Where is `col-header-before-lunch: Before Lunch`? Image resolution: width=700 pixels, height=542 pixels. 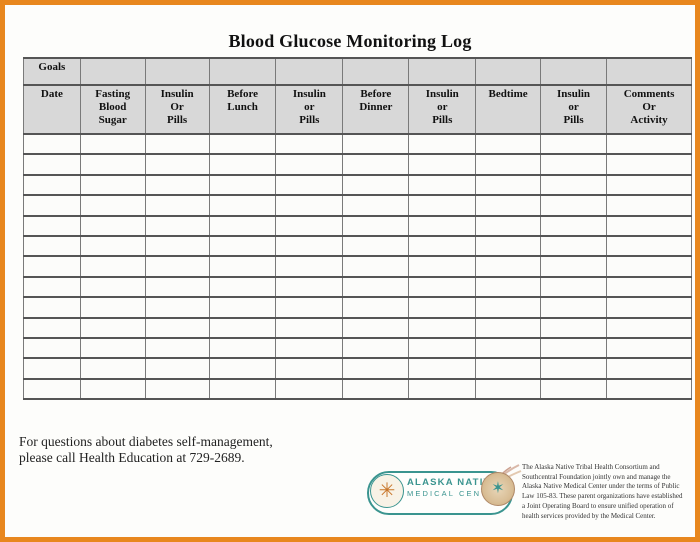 col-header-before-lunch: Before Lunch is located at coordinates (242, 109).